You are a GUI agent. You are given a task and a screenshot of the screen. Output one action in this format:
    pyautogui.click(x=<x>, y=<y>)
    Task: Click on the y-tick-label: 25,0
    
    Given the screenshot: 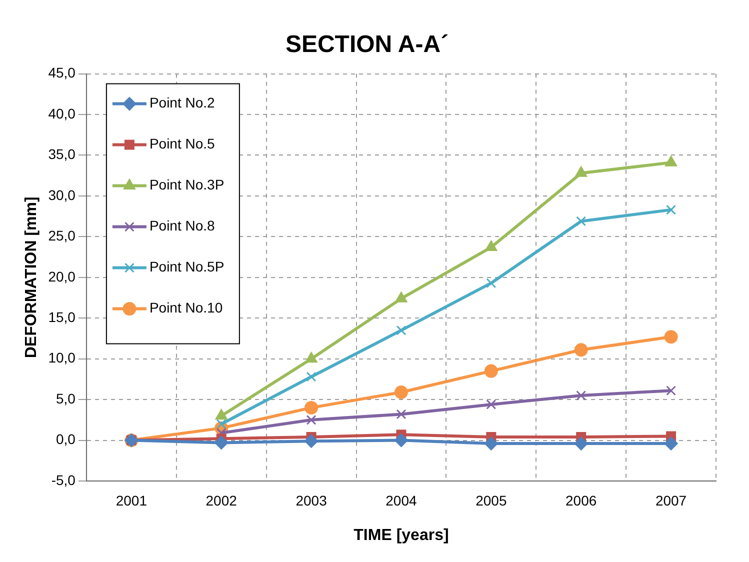 What is the action you would take?
    pyautogui.click(x=62, y=236)
    